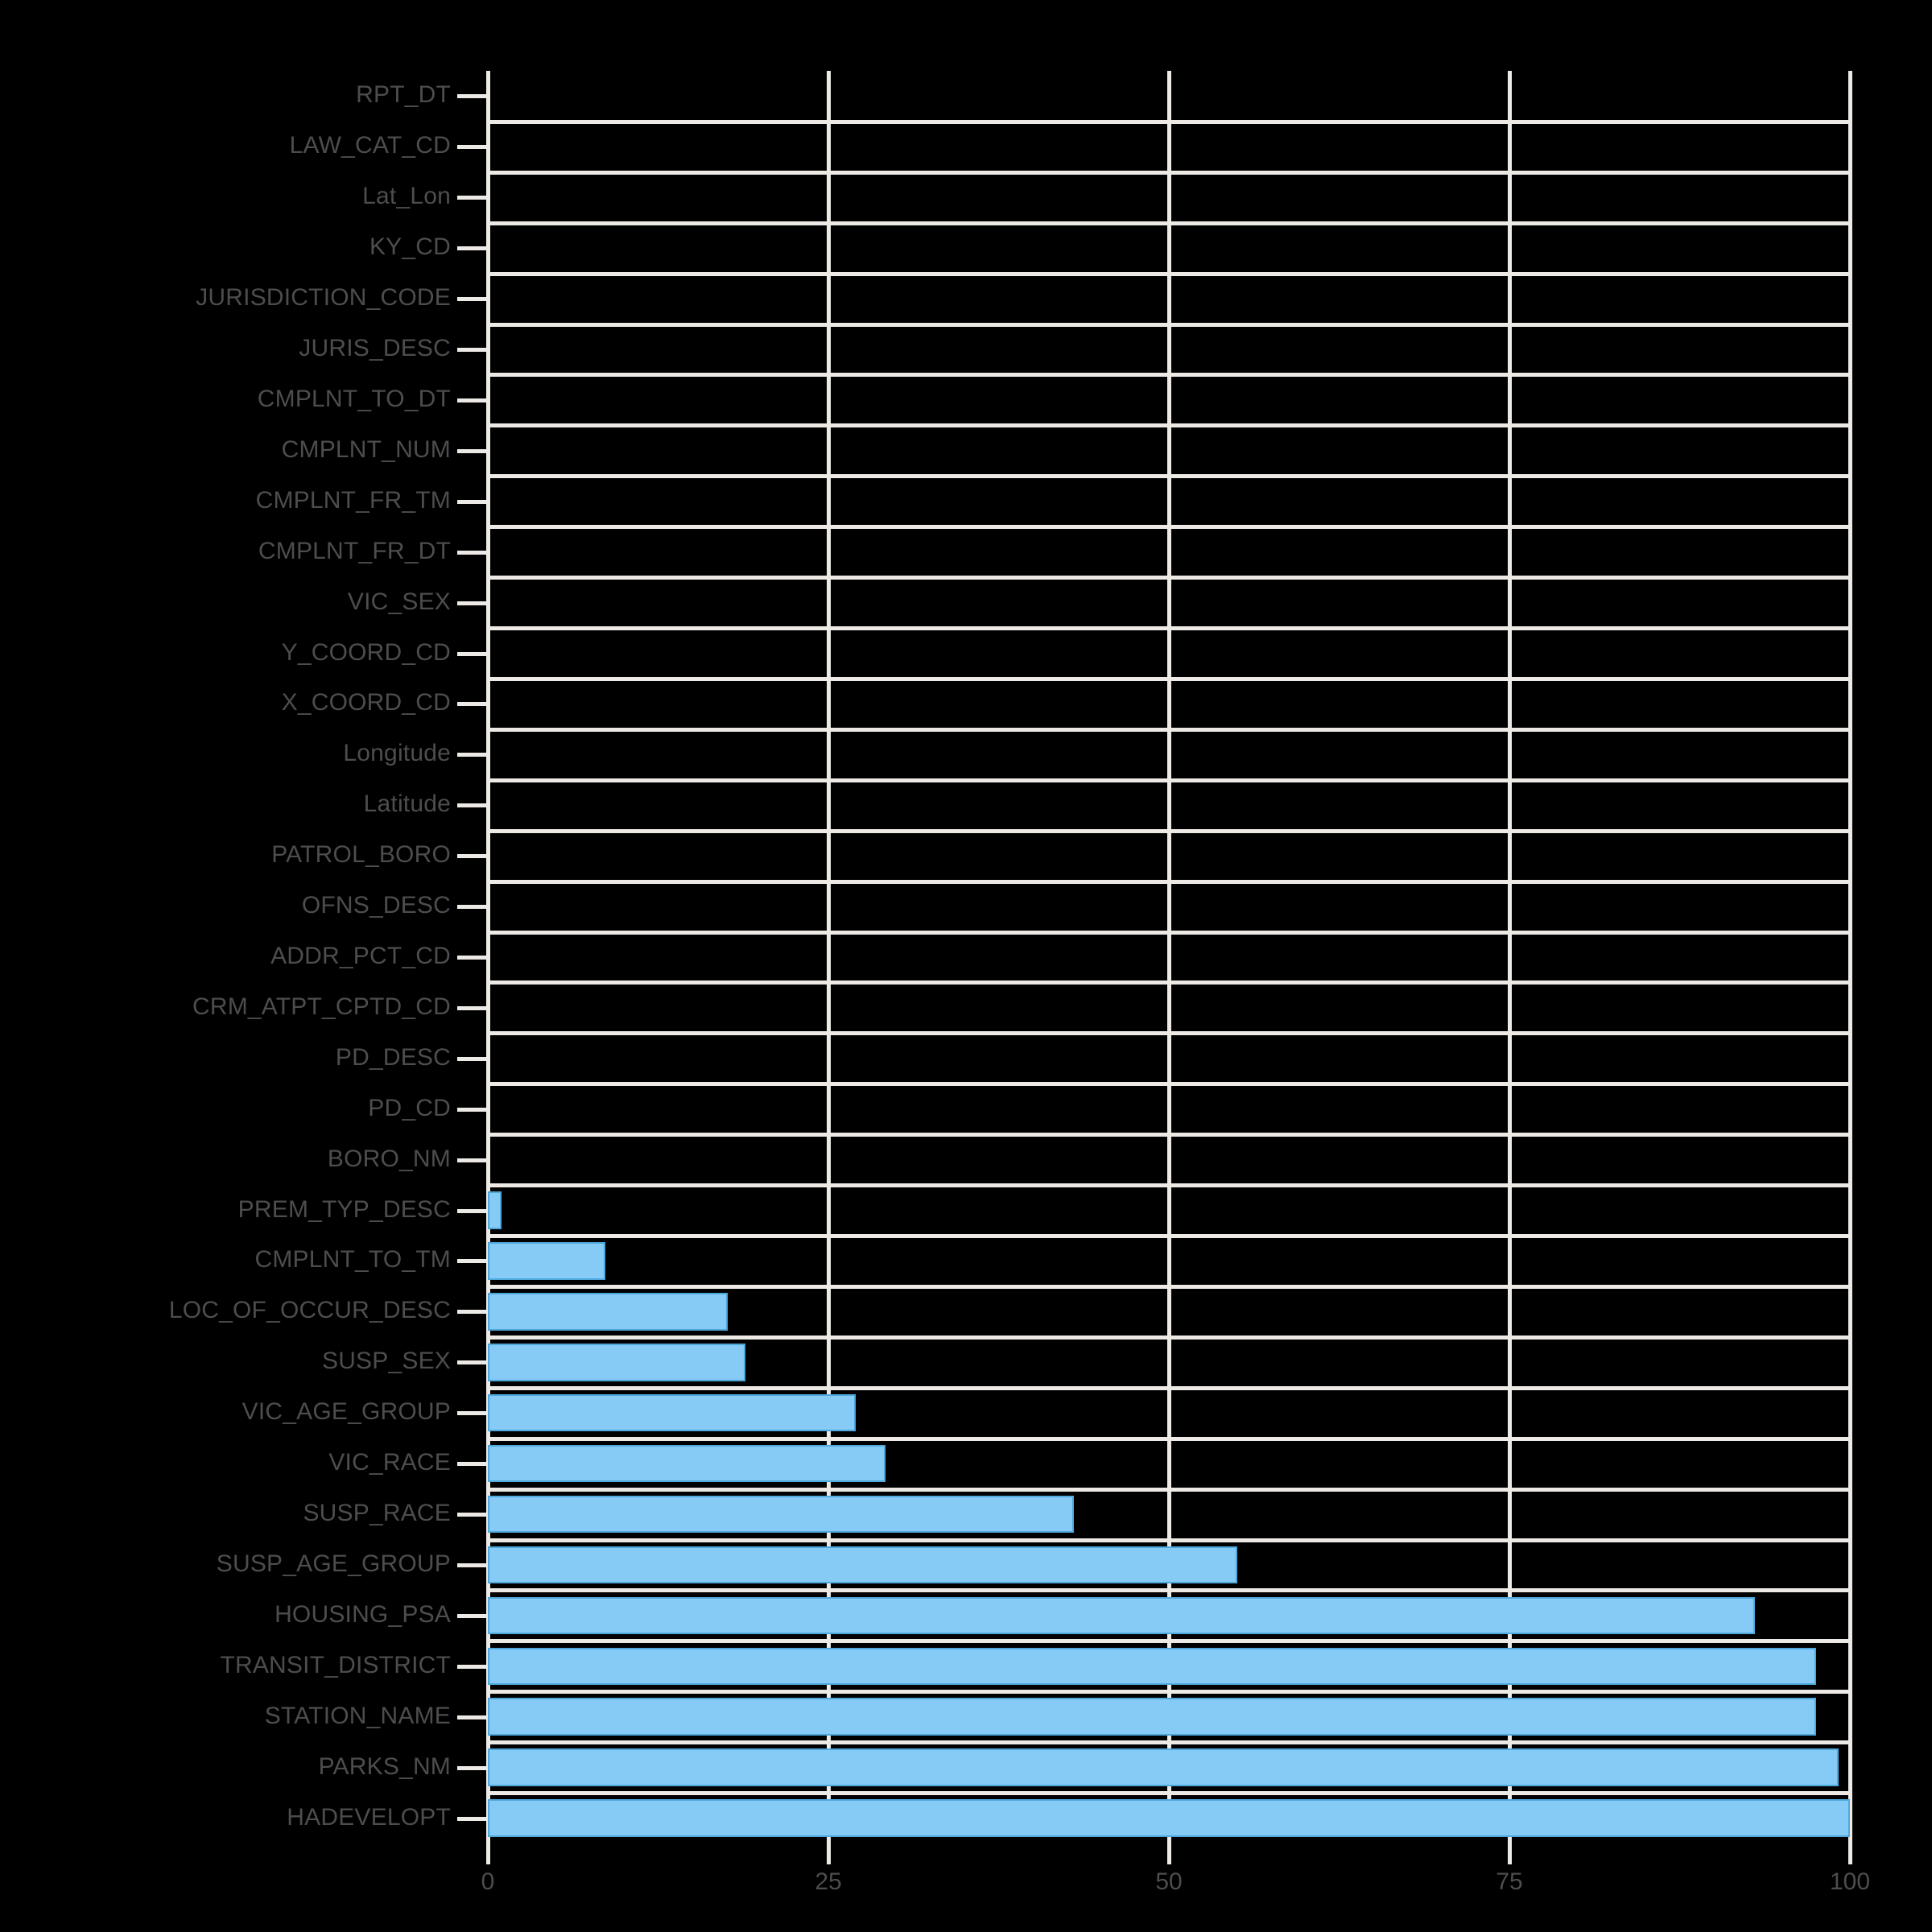 The height and width of the screenshot is (1932, 1932). Describe the element at coordinates (360, 956) in the screenshot. I see `y-tick-label: ADDR_PCT_CD` at that location.